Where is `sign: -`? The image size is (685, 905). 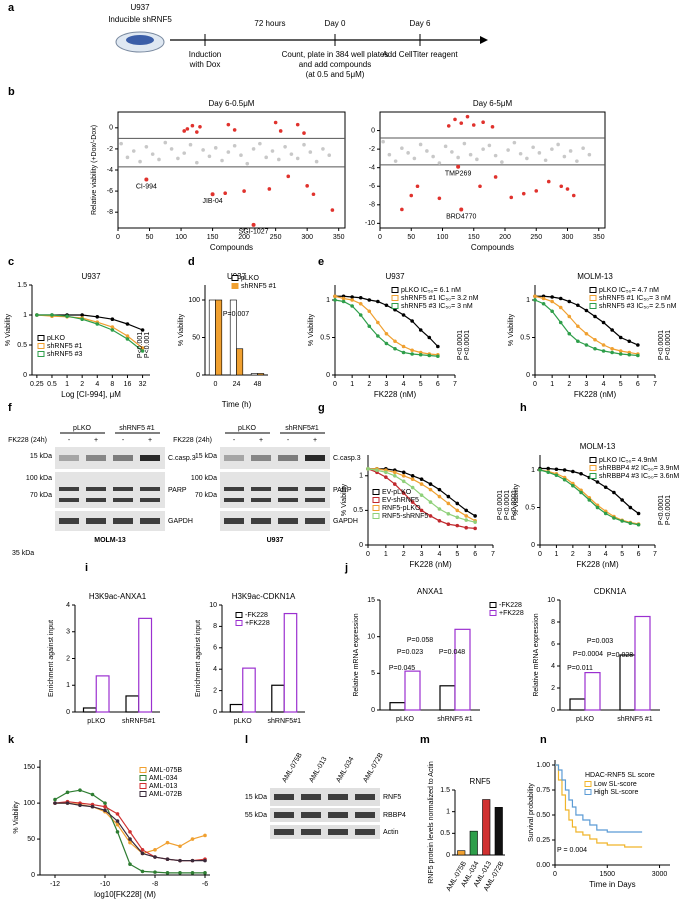 sign: - is located at coordinates (123, 440).